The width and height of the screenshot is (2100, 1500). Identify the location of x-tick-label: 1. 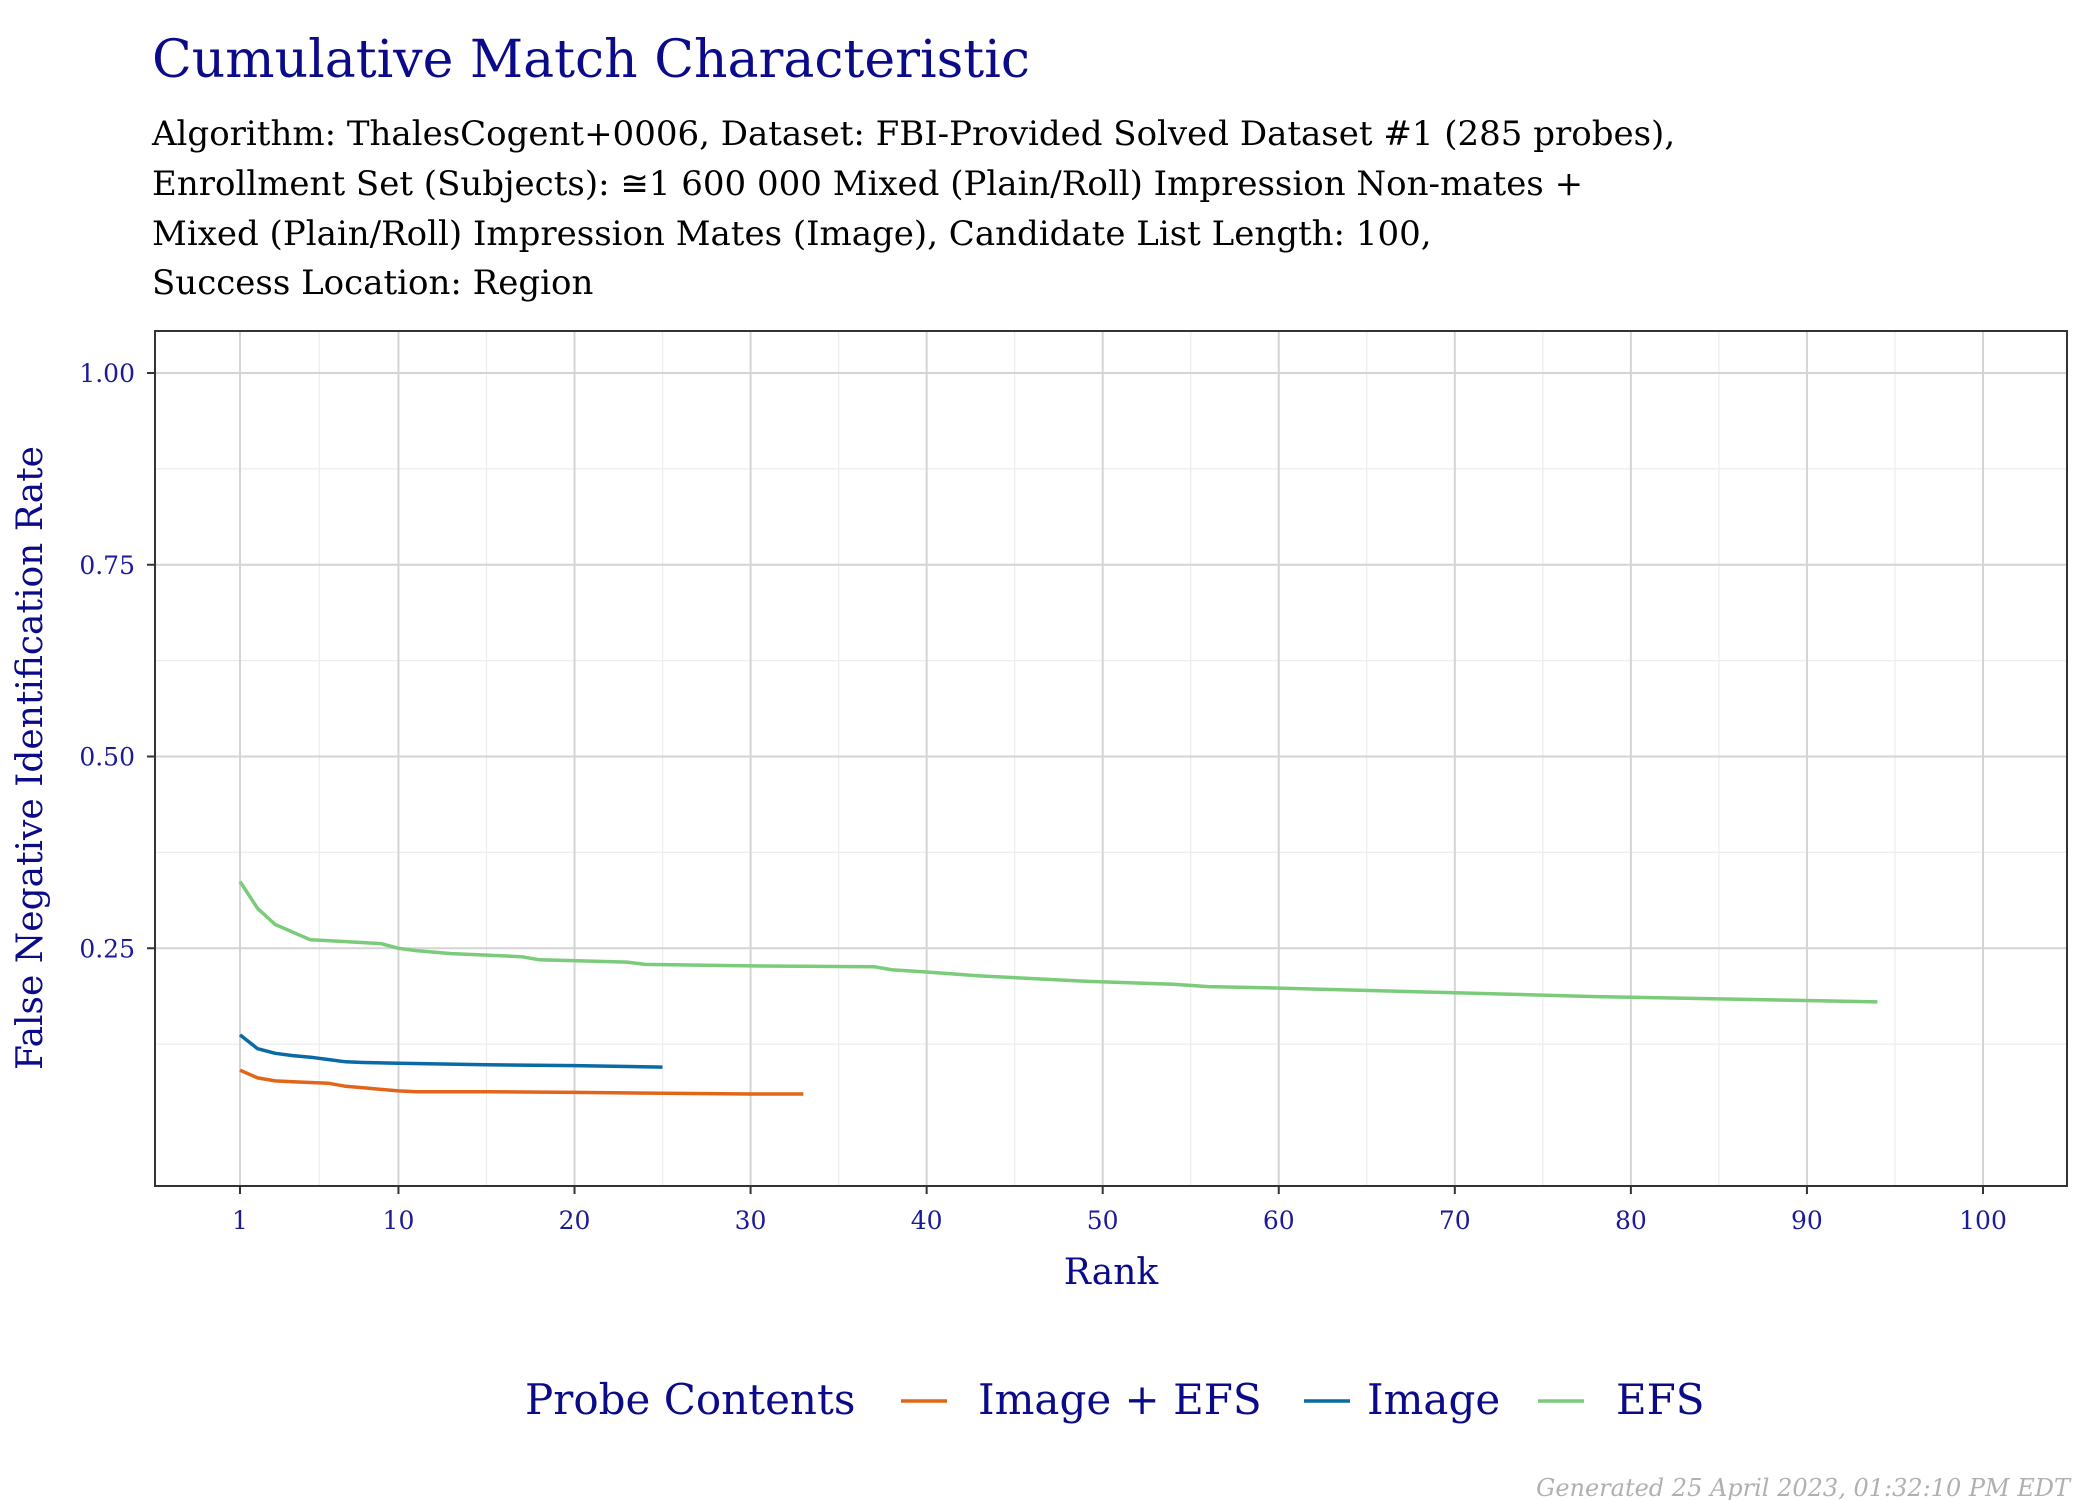
(240, 1220).